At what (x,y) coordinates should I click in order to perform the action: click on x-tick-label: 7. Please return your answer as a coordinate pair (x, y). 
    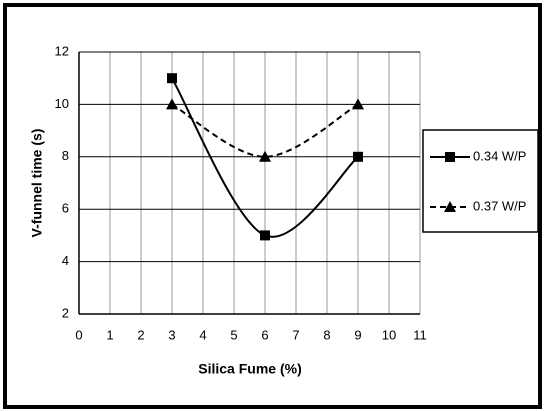
    Looking at the image, I should click on (295, 334).